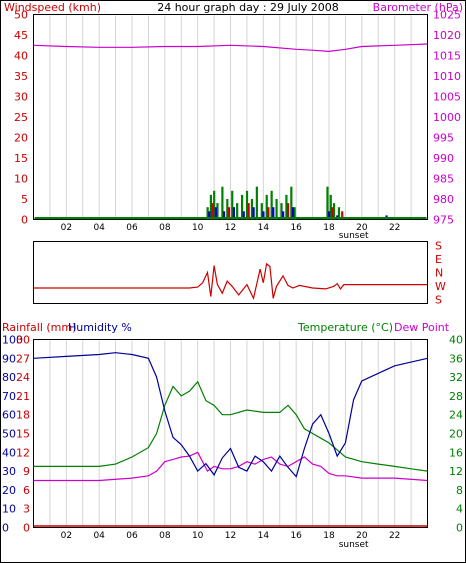 The height and width of the screenshot is (563, 466). I want to click on humidity-axis-title: Humidity %, so click(100, 327).